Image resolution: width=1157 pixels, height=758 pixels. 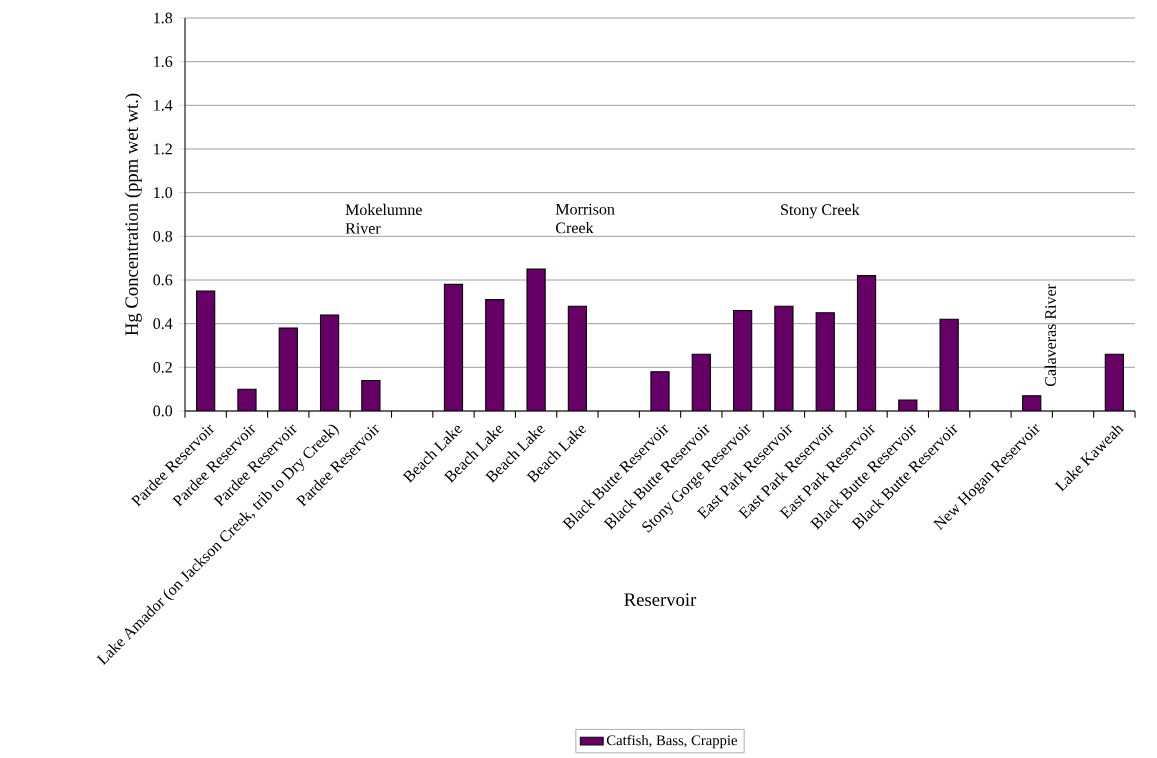 I want to click on y-tick-label: 1.2, so click(x=163, y=149).